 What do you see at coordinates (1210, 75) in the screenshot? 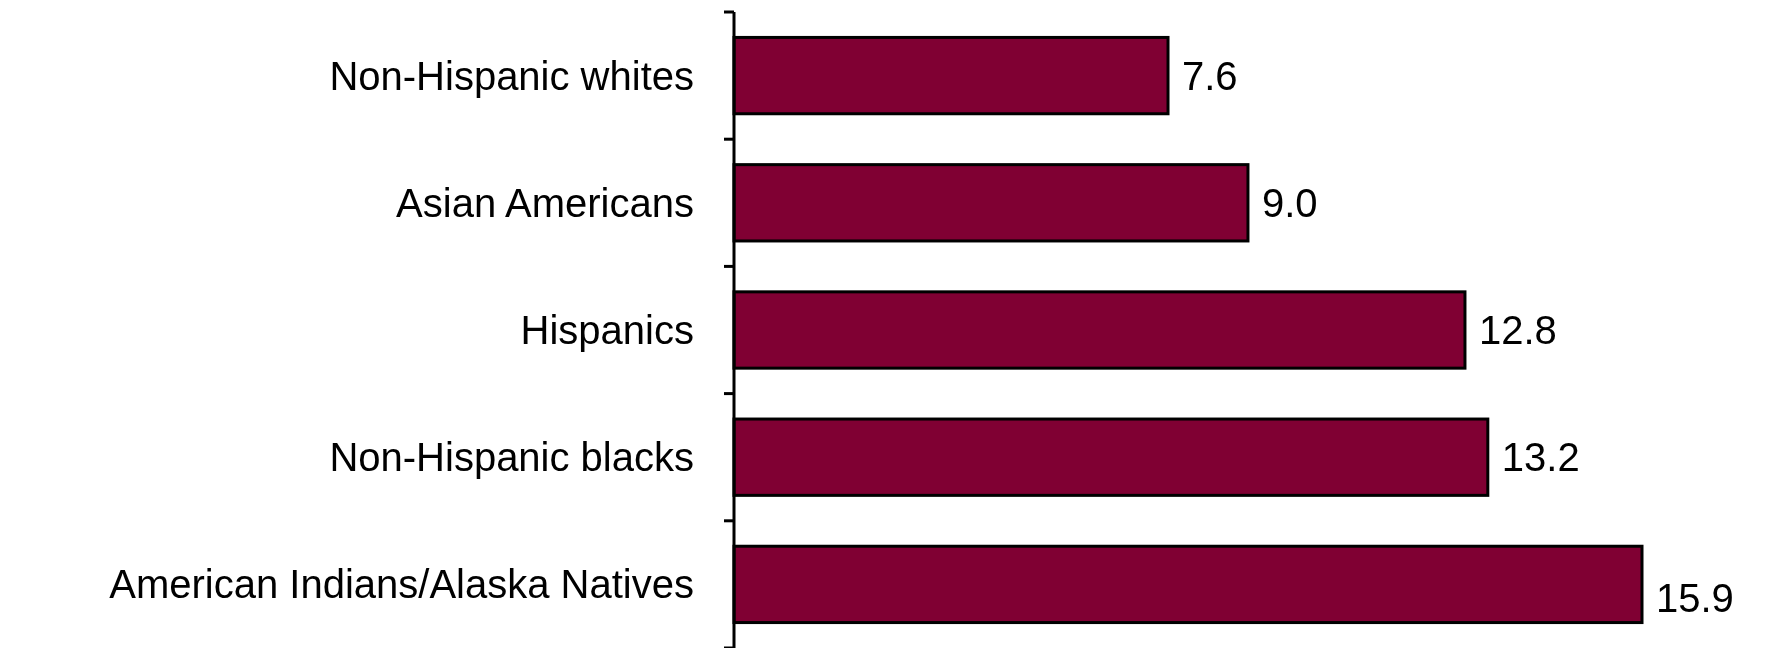
I see `data-label: 7.6` at bounding box center [1210, 75].